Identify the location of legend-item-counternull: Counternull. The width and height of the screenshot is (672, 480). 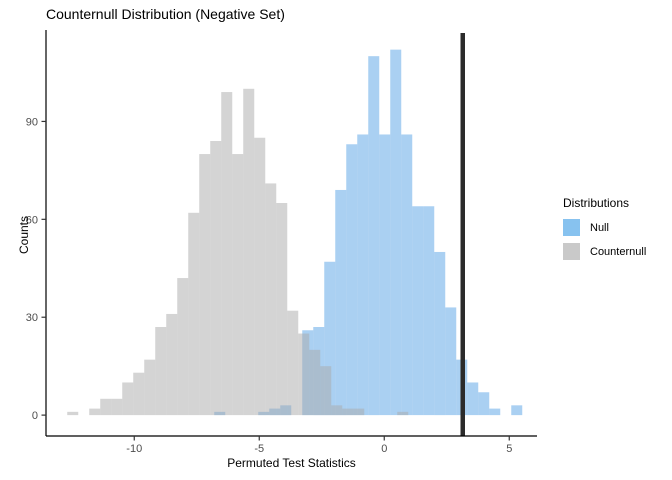
(604, 251).